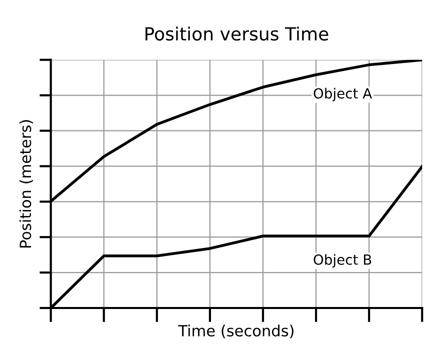 This screenshot has width=442, height=352. I want to click on chart-title: Position versus Time, so click(237, 33).